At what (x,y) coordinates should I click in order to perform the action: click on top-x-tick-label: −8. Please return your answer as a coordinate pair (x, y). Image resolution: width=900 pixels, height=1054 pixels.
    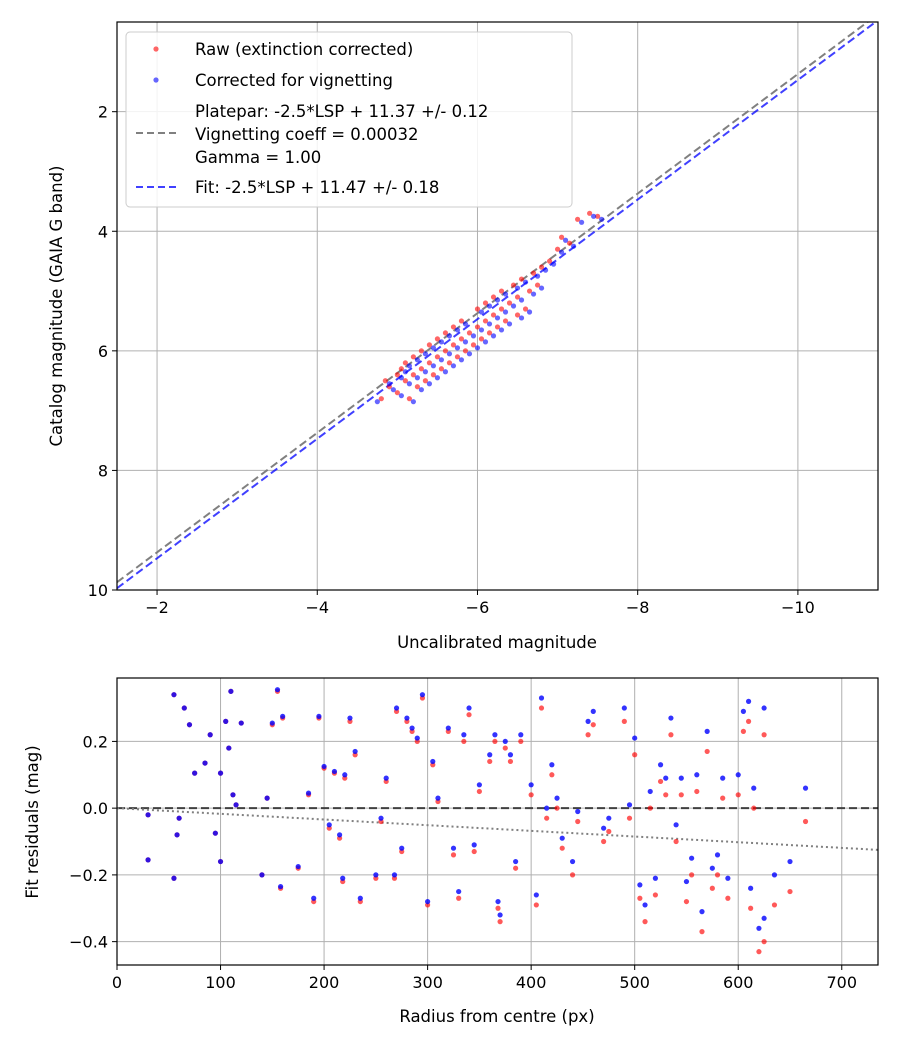
    Looking at the image, I should click on (638, 607).